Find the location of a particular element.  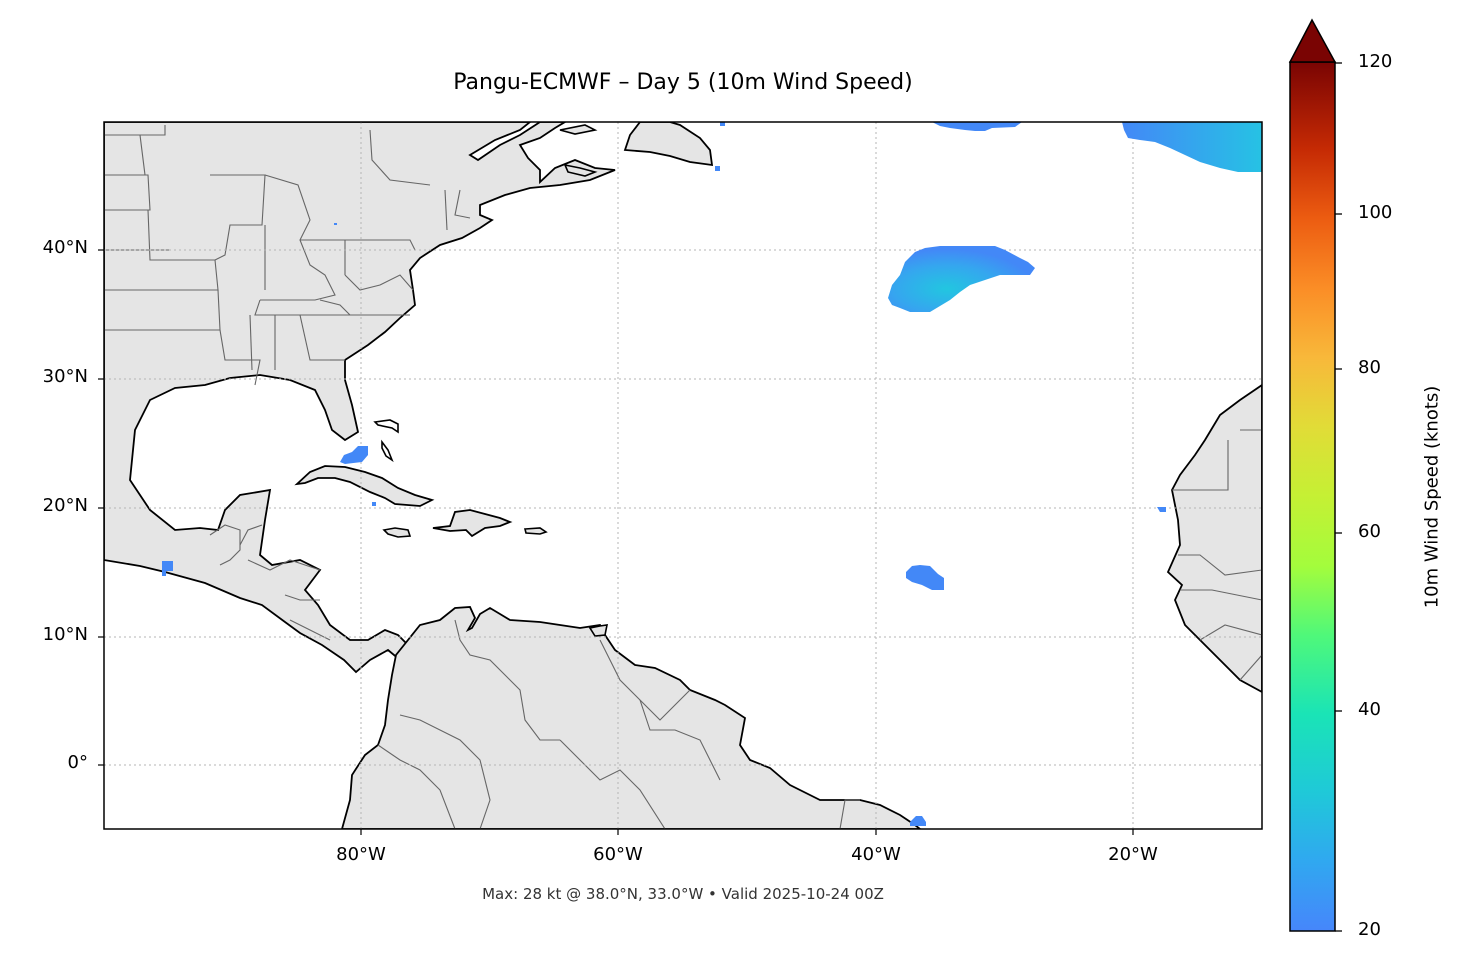

colorbar-tick-20: 20 is located at coordinates (1369, 929).